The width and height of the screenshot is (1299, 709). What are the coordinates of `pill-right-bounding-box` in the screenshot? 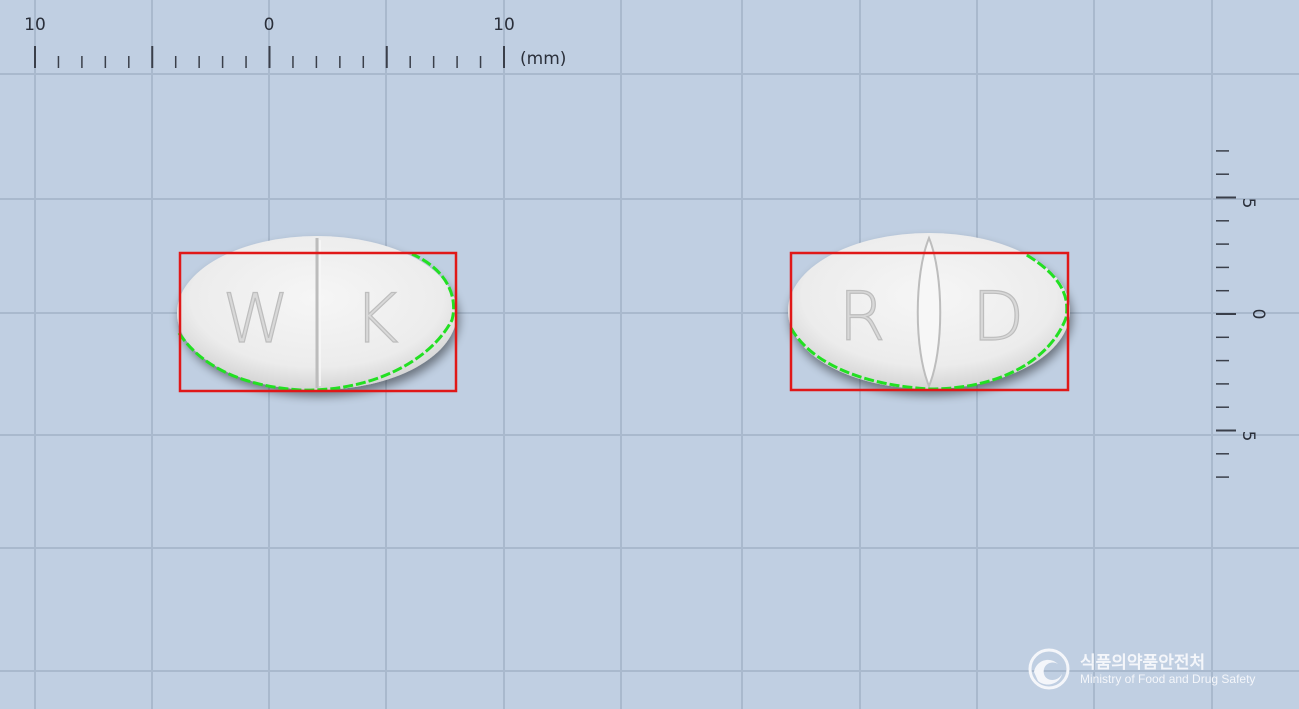 It's located at (929, 321).